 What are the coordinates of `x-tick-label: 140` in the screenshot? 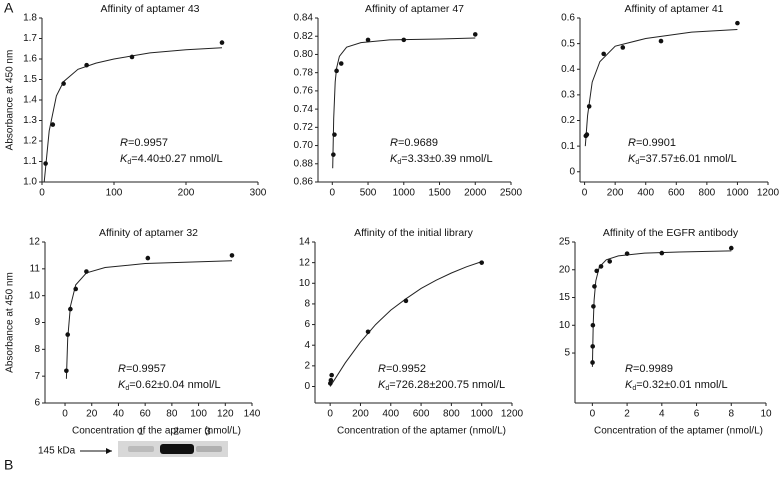 It's located at (252, 414).